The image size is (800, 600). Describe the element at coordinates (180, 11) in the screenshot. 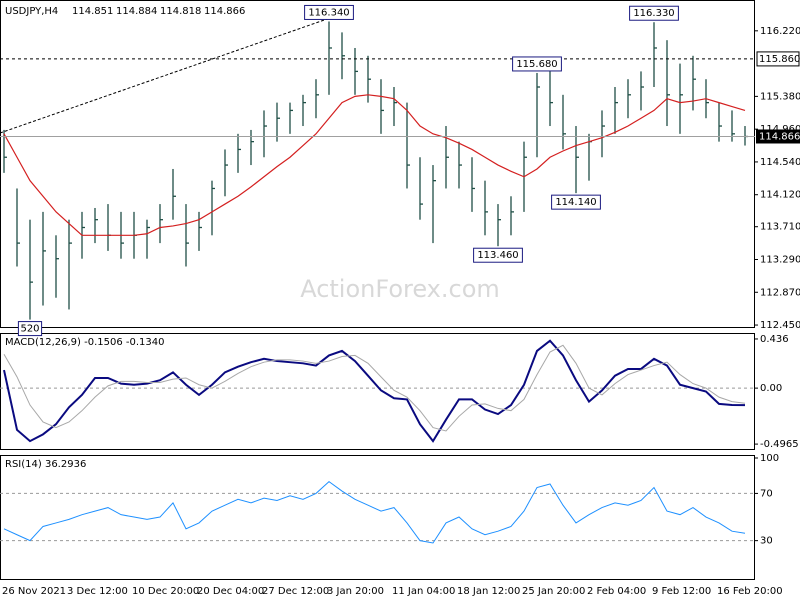

I see `header-value: 114.818` at that location.